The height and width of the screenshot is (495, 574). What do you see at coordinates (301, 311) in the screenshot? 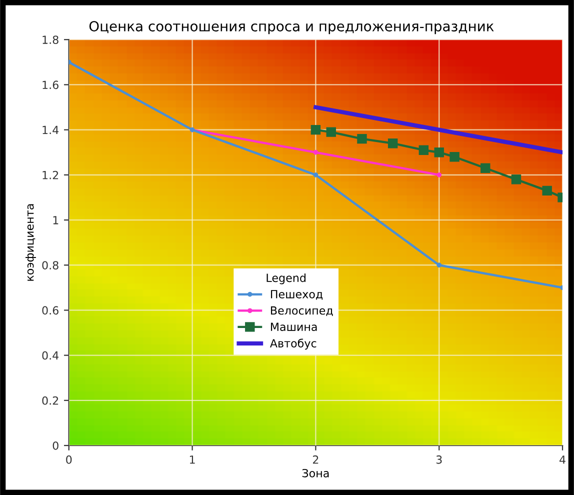
I see `legend-label: Велосипед` at bounding box center [301, 311].